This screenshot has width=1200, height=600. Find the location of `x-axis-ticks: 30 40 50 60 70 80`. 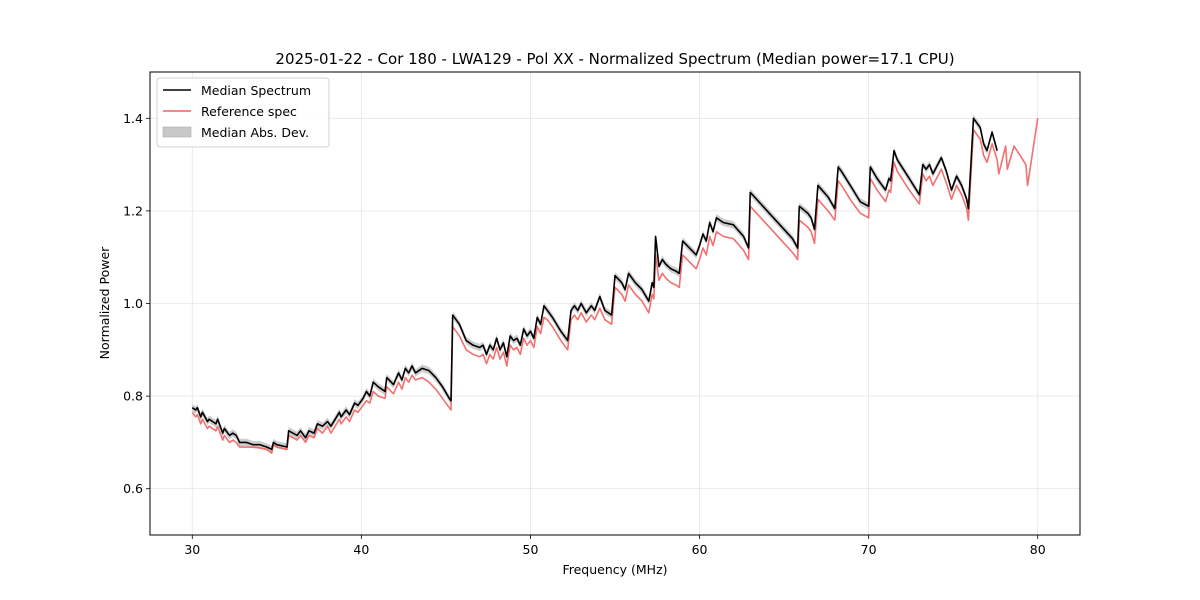

x-axis-ticks: 30 40 50 60 70 80 is located at coordinates (615, 546).